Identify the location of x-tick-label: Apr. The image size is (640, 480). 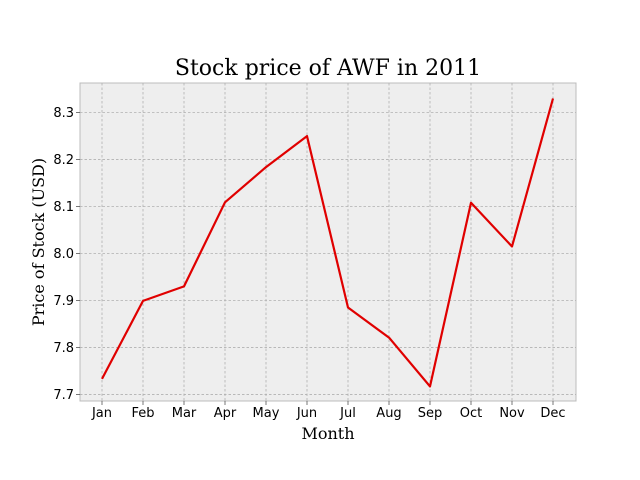
(225, 413).